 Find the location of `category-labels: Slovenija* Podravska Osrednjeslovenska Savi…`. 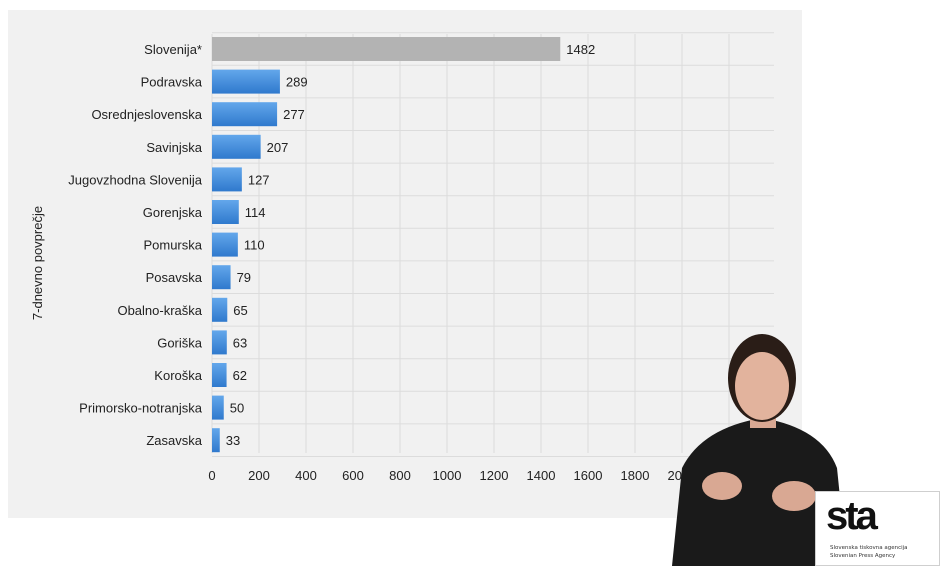

category-labels: Slovenija* Podravska Osrednjeslovenska Savi… is located at coordinates (135, 245).